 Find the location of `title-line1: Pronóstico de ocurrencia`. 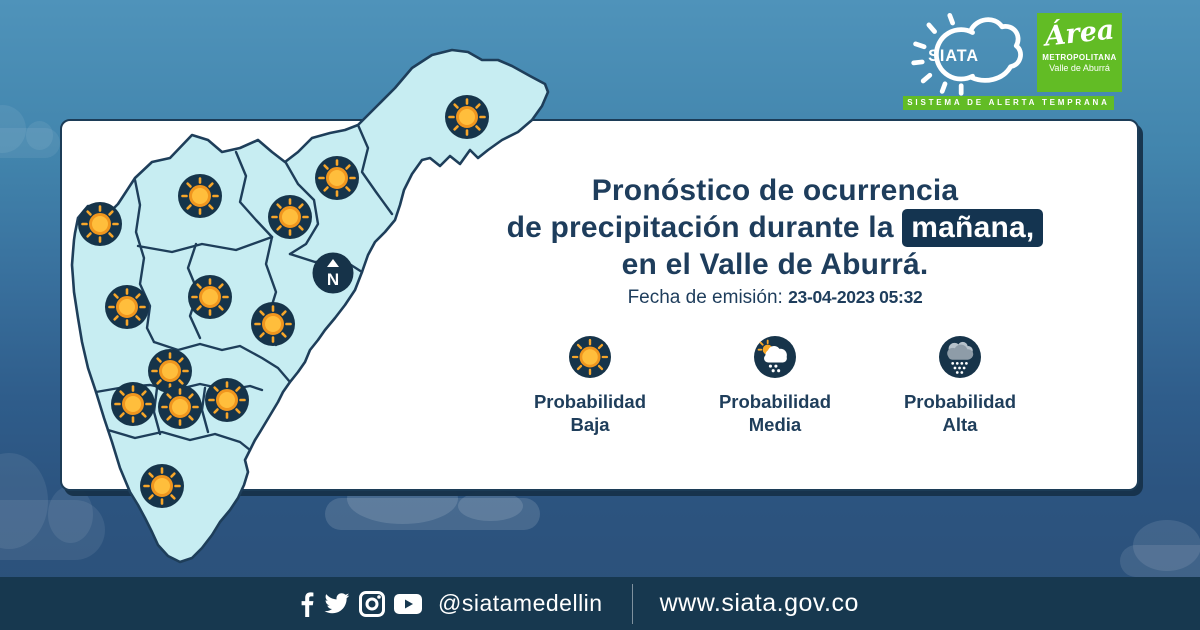

title-line1: Pronóstico de ocurrencia is located at coordinates (775, 190).